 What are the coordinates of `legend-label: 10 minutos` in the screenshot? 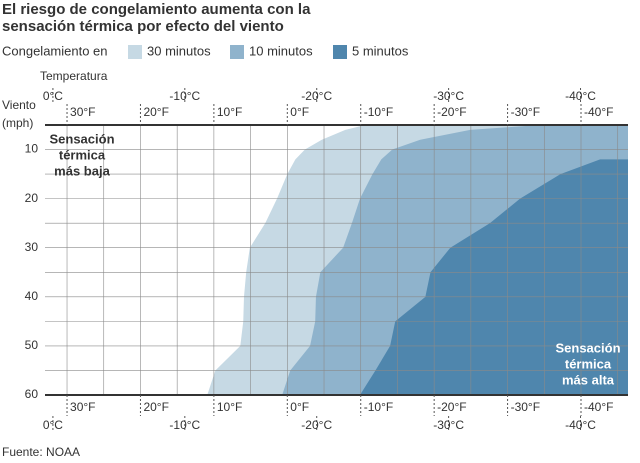 It's located at (281, 50).